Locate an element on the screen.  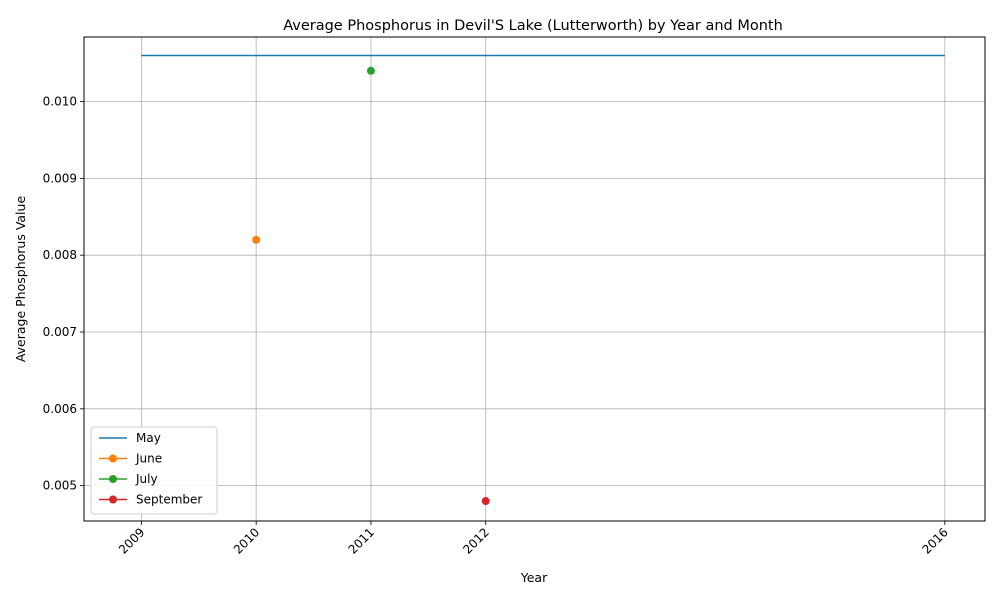
x-axis-label: Year is located at coordinates (534, 577).